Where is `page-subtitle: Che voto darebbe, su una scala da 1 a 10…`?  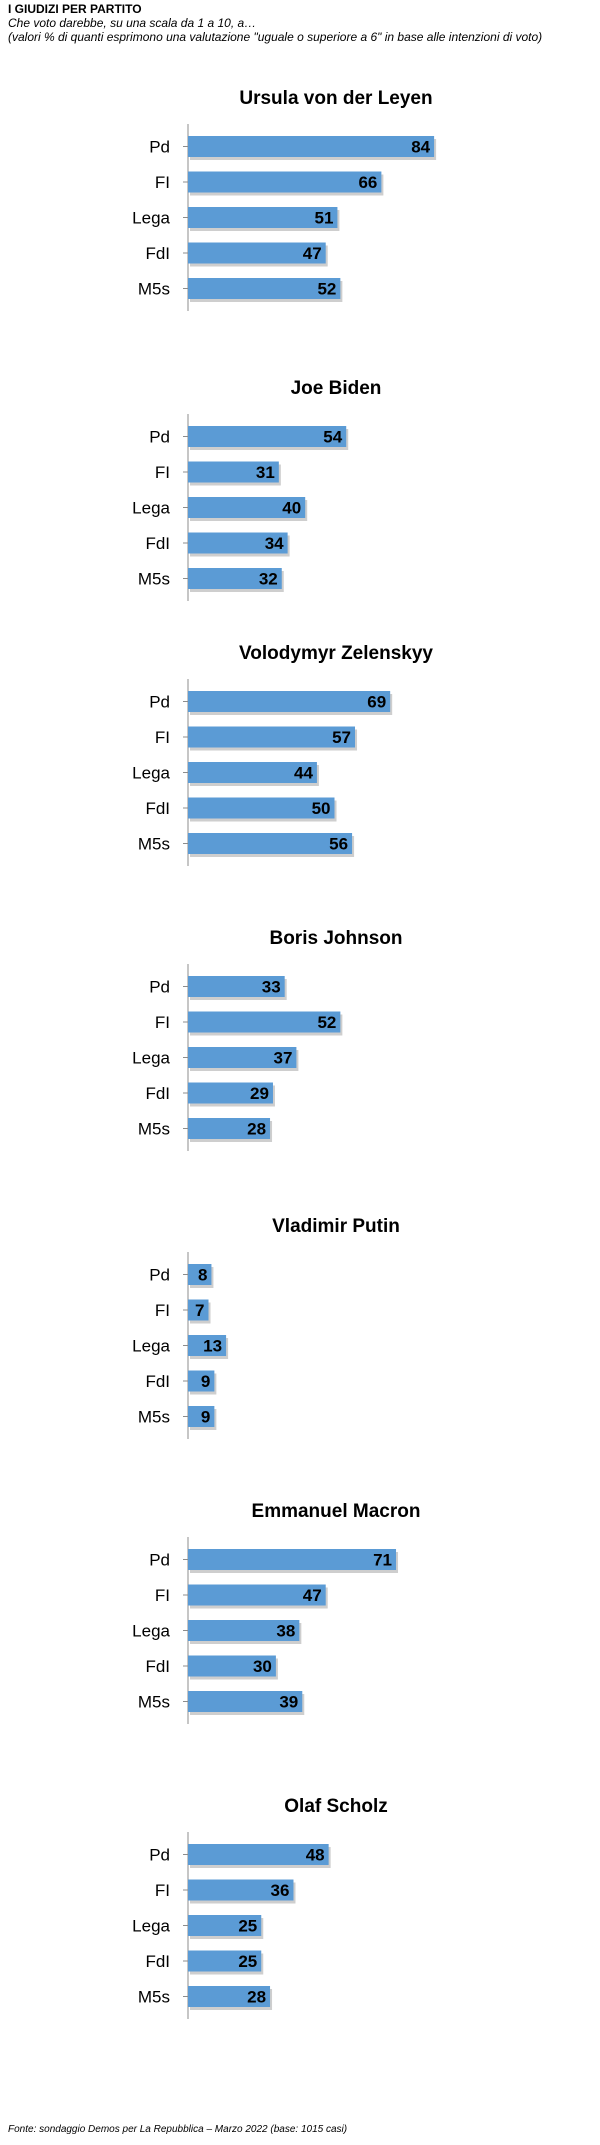 page-subtitle: Che voto darebbe, su una scala da 1 a 10… is located at coordinates (132, 23).